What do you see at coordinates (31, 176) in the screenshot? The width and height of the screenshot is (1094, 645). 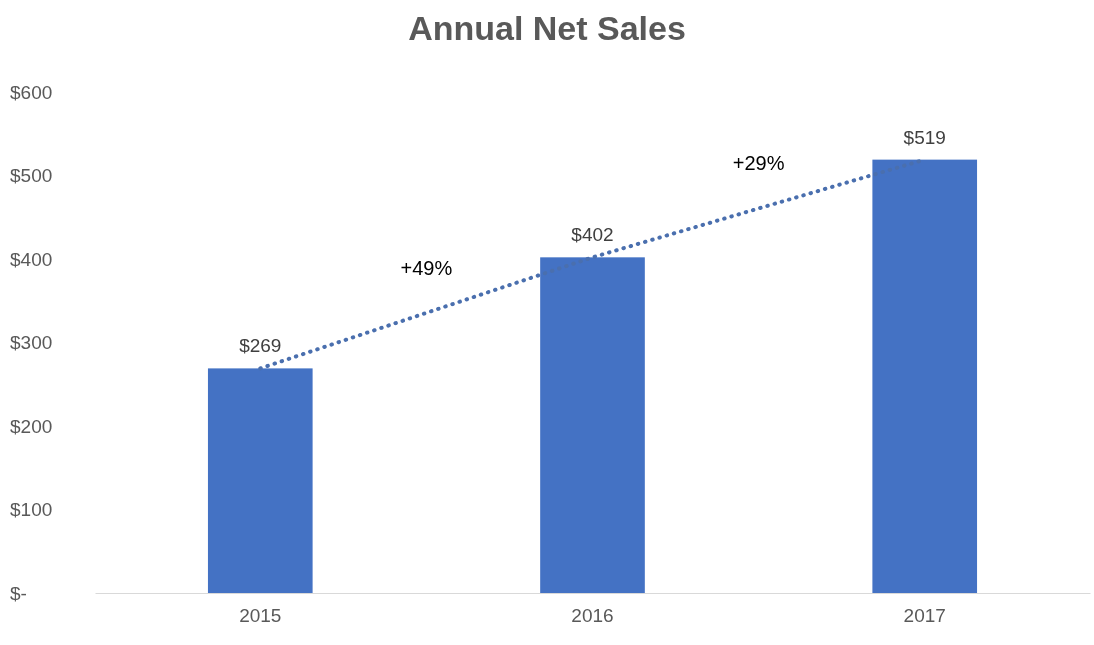 I see `y-tick-label: $500` at bounding box center [31, 176].